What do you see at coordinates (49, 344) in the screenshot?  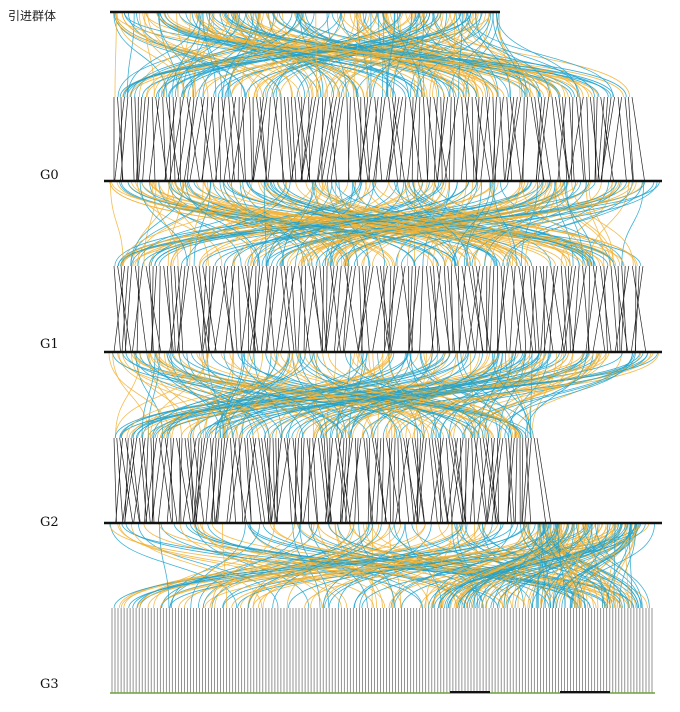 I see `generation-label-g1: G1` at bounding box center [49, 344].